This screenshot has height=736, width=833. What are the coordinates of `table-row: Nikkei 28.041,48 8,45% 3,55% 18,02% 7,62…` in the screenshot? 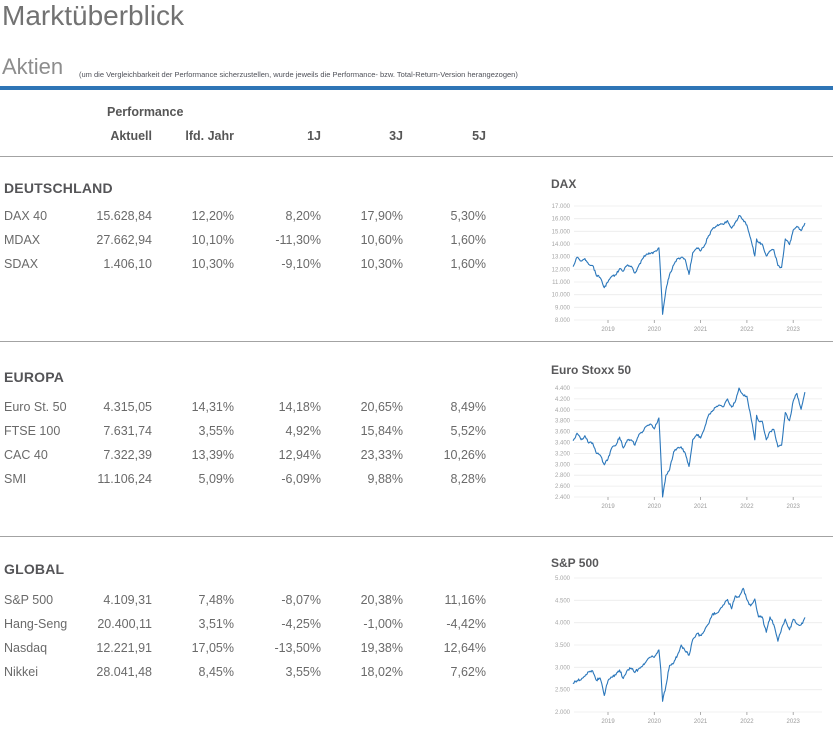 It's located at (260, 673).